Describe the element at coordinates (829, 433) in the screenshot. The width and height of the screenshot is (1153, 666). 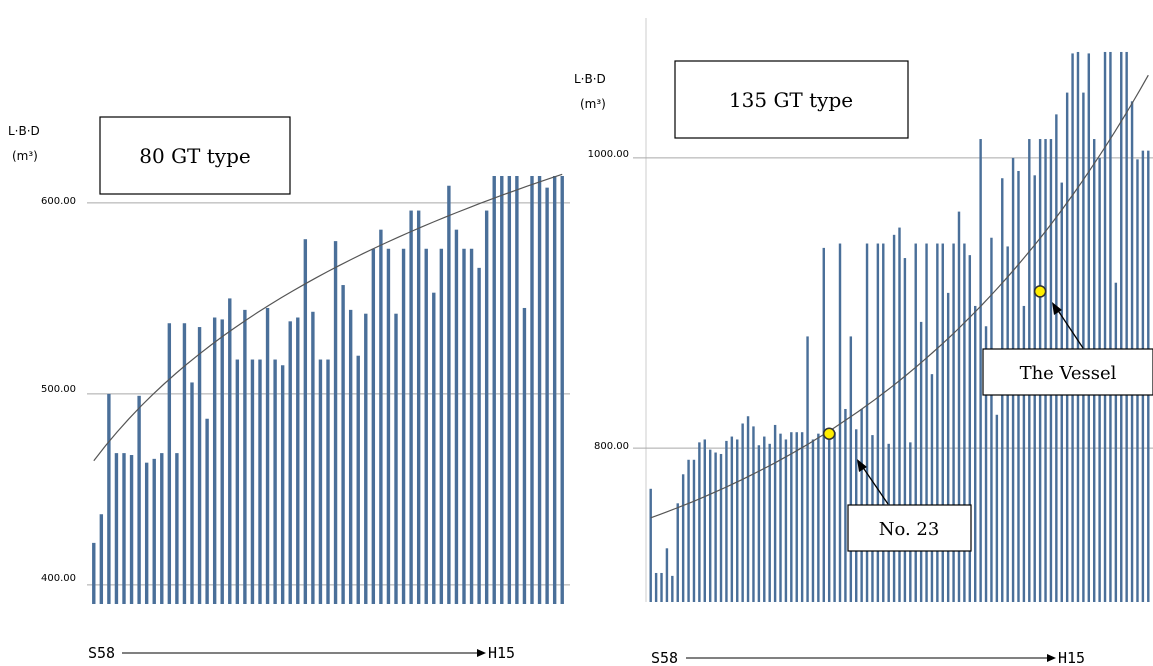
I see `marker-no23` at that location.